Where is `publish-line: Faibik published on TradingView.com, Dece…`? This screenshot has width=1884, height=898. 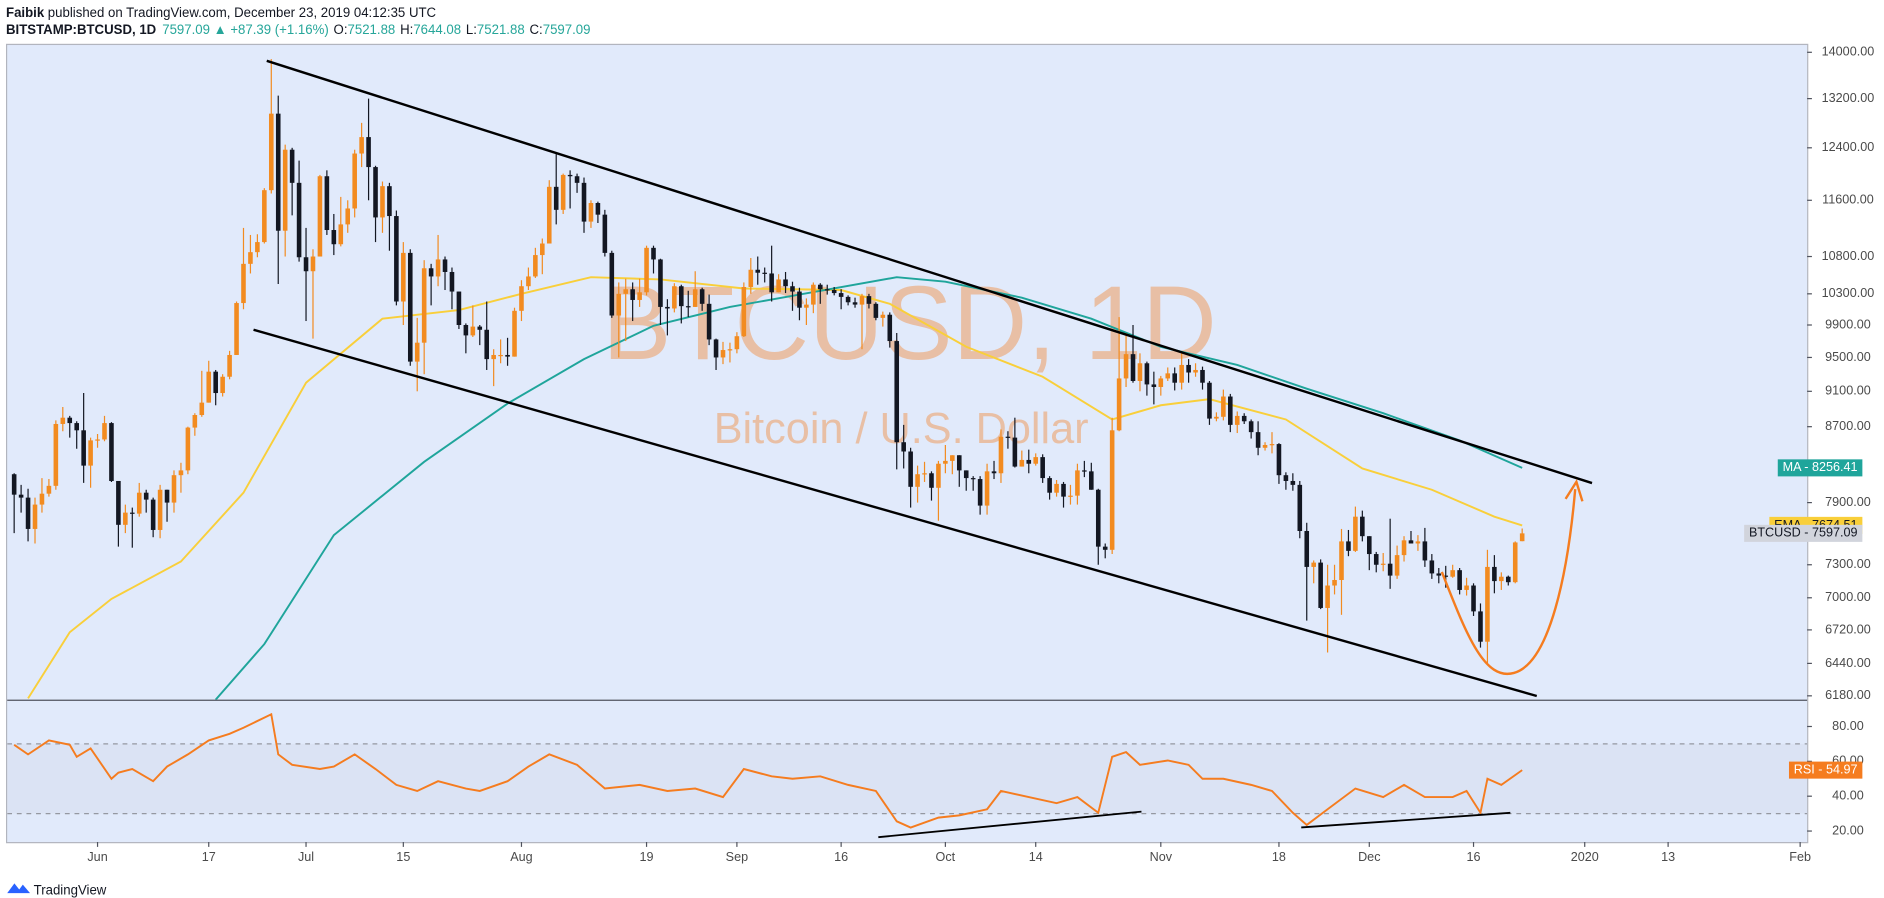
publish-line: Faibik published on TradingView.com, Dece… is located at coordinates (221, 12).